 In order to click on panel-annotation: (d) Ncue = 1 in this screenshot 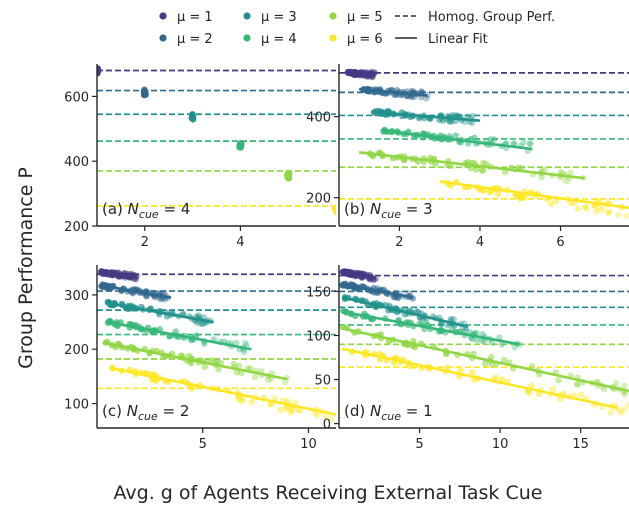, I will do `click(388, 412)`.